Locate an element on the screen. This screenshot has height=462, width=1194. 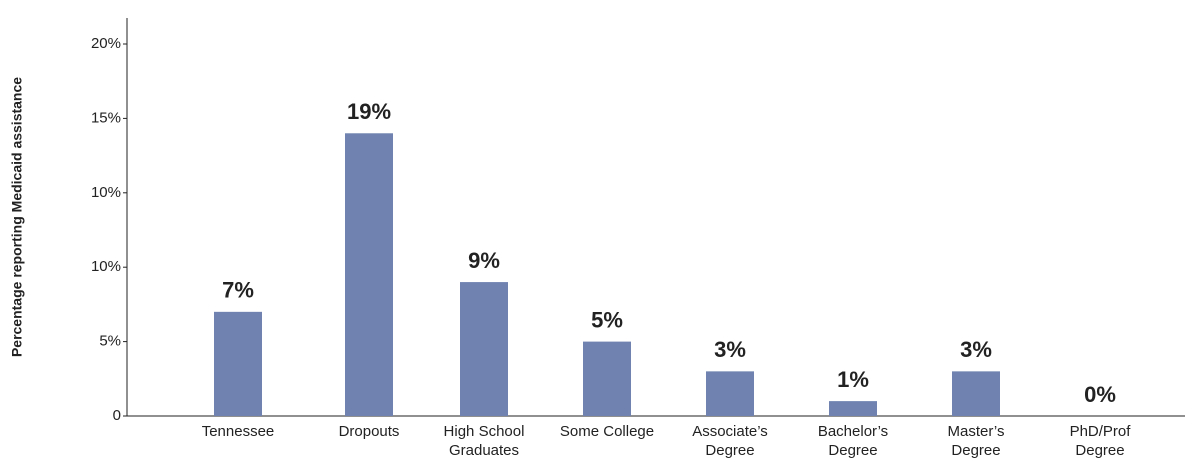
x-tick-label: PhD/Prof Degree is located at coordinates (1100, 441).